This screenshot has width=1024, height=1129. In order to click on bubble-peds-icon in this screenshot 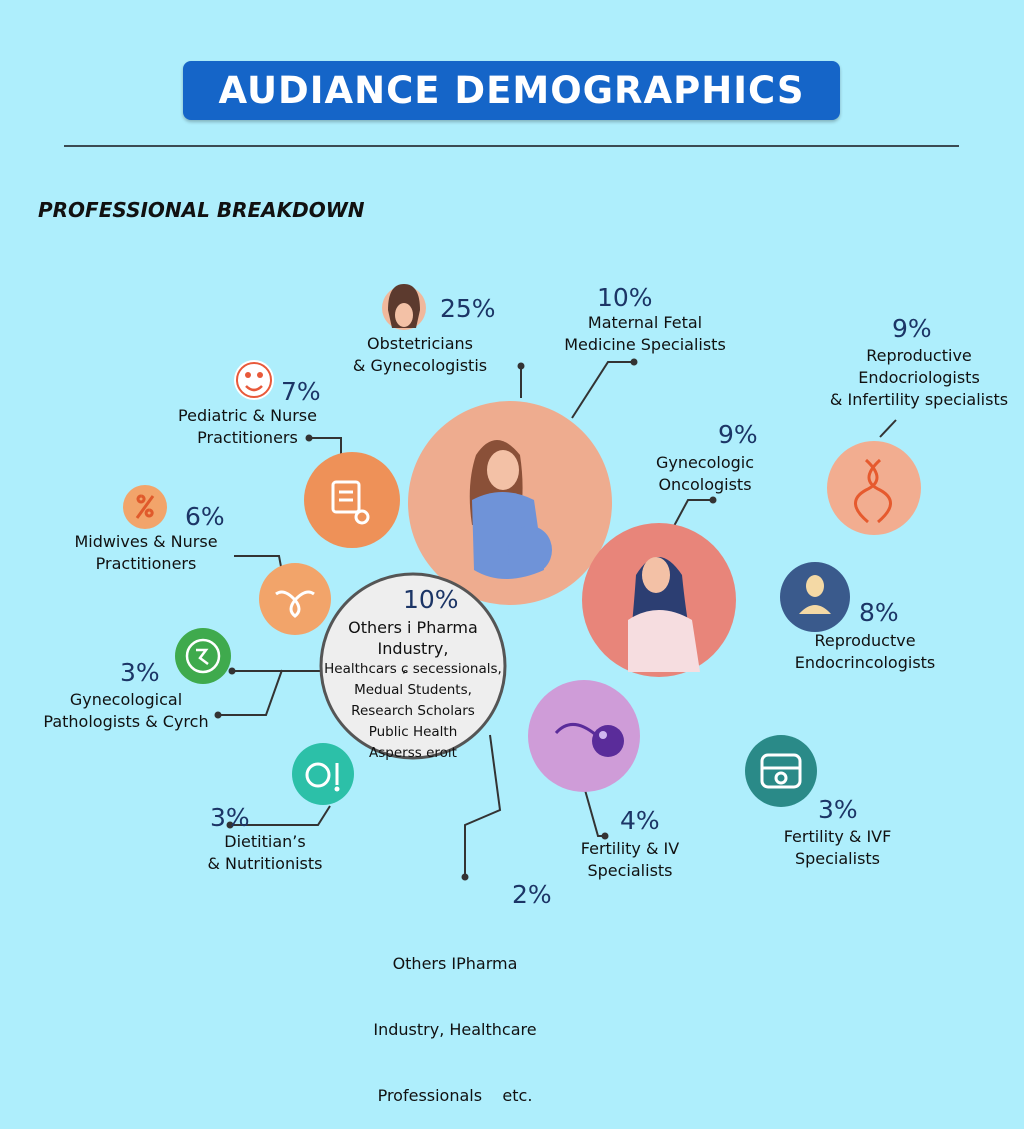, I will do `click(254, 380)`.